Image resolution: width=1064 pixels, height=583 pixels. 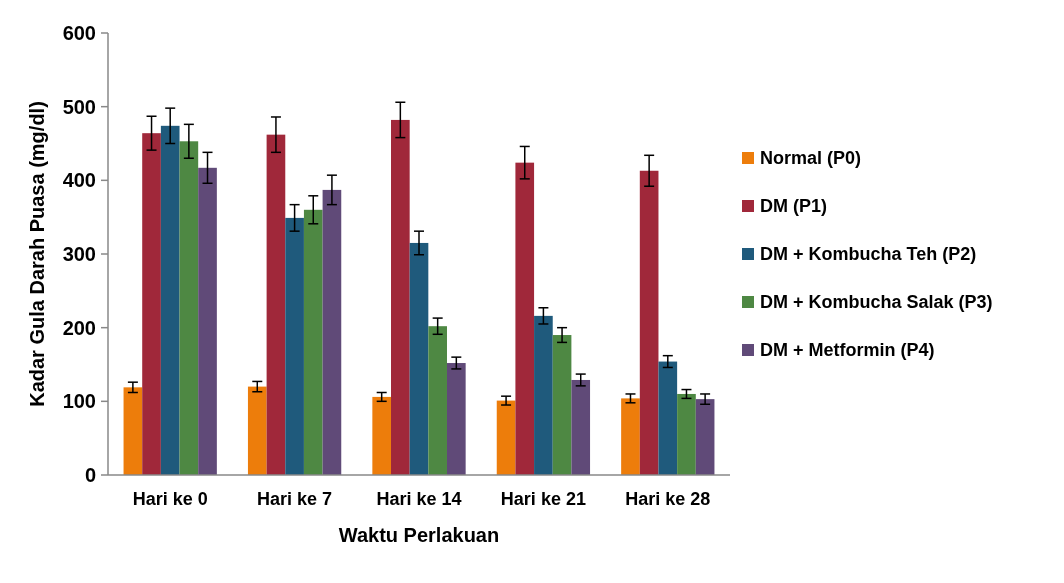 I want to click on legend-label: DM + Kombucha Teh (P2), so click(x=868, y=254).